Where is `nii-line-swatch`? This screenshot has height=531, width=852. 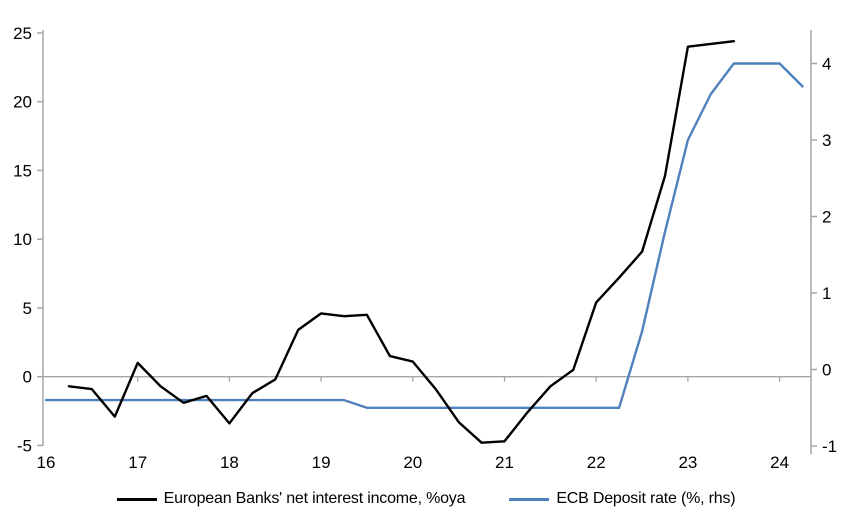
nii-line-swatch is located at coordinates (136, 499).